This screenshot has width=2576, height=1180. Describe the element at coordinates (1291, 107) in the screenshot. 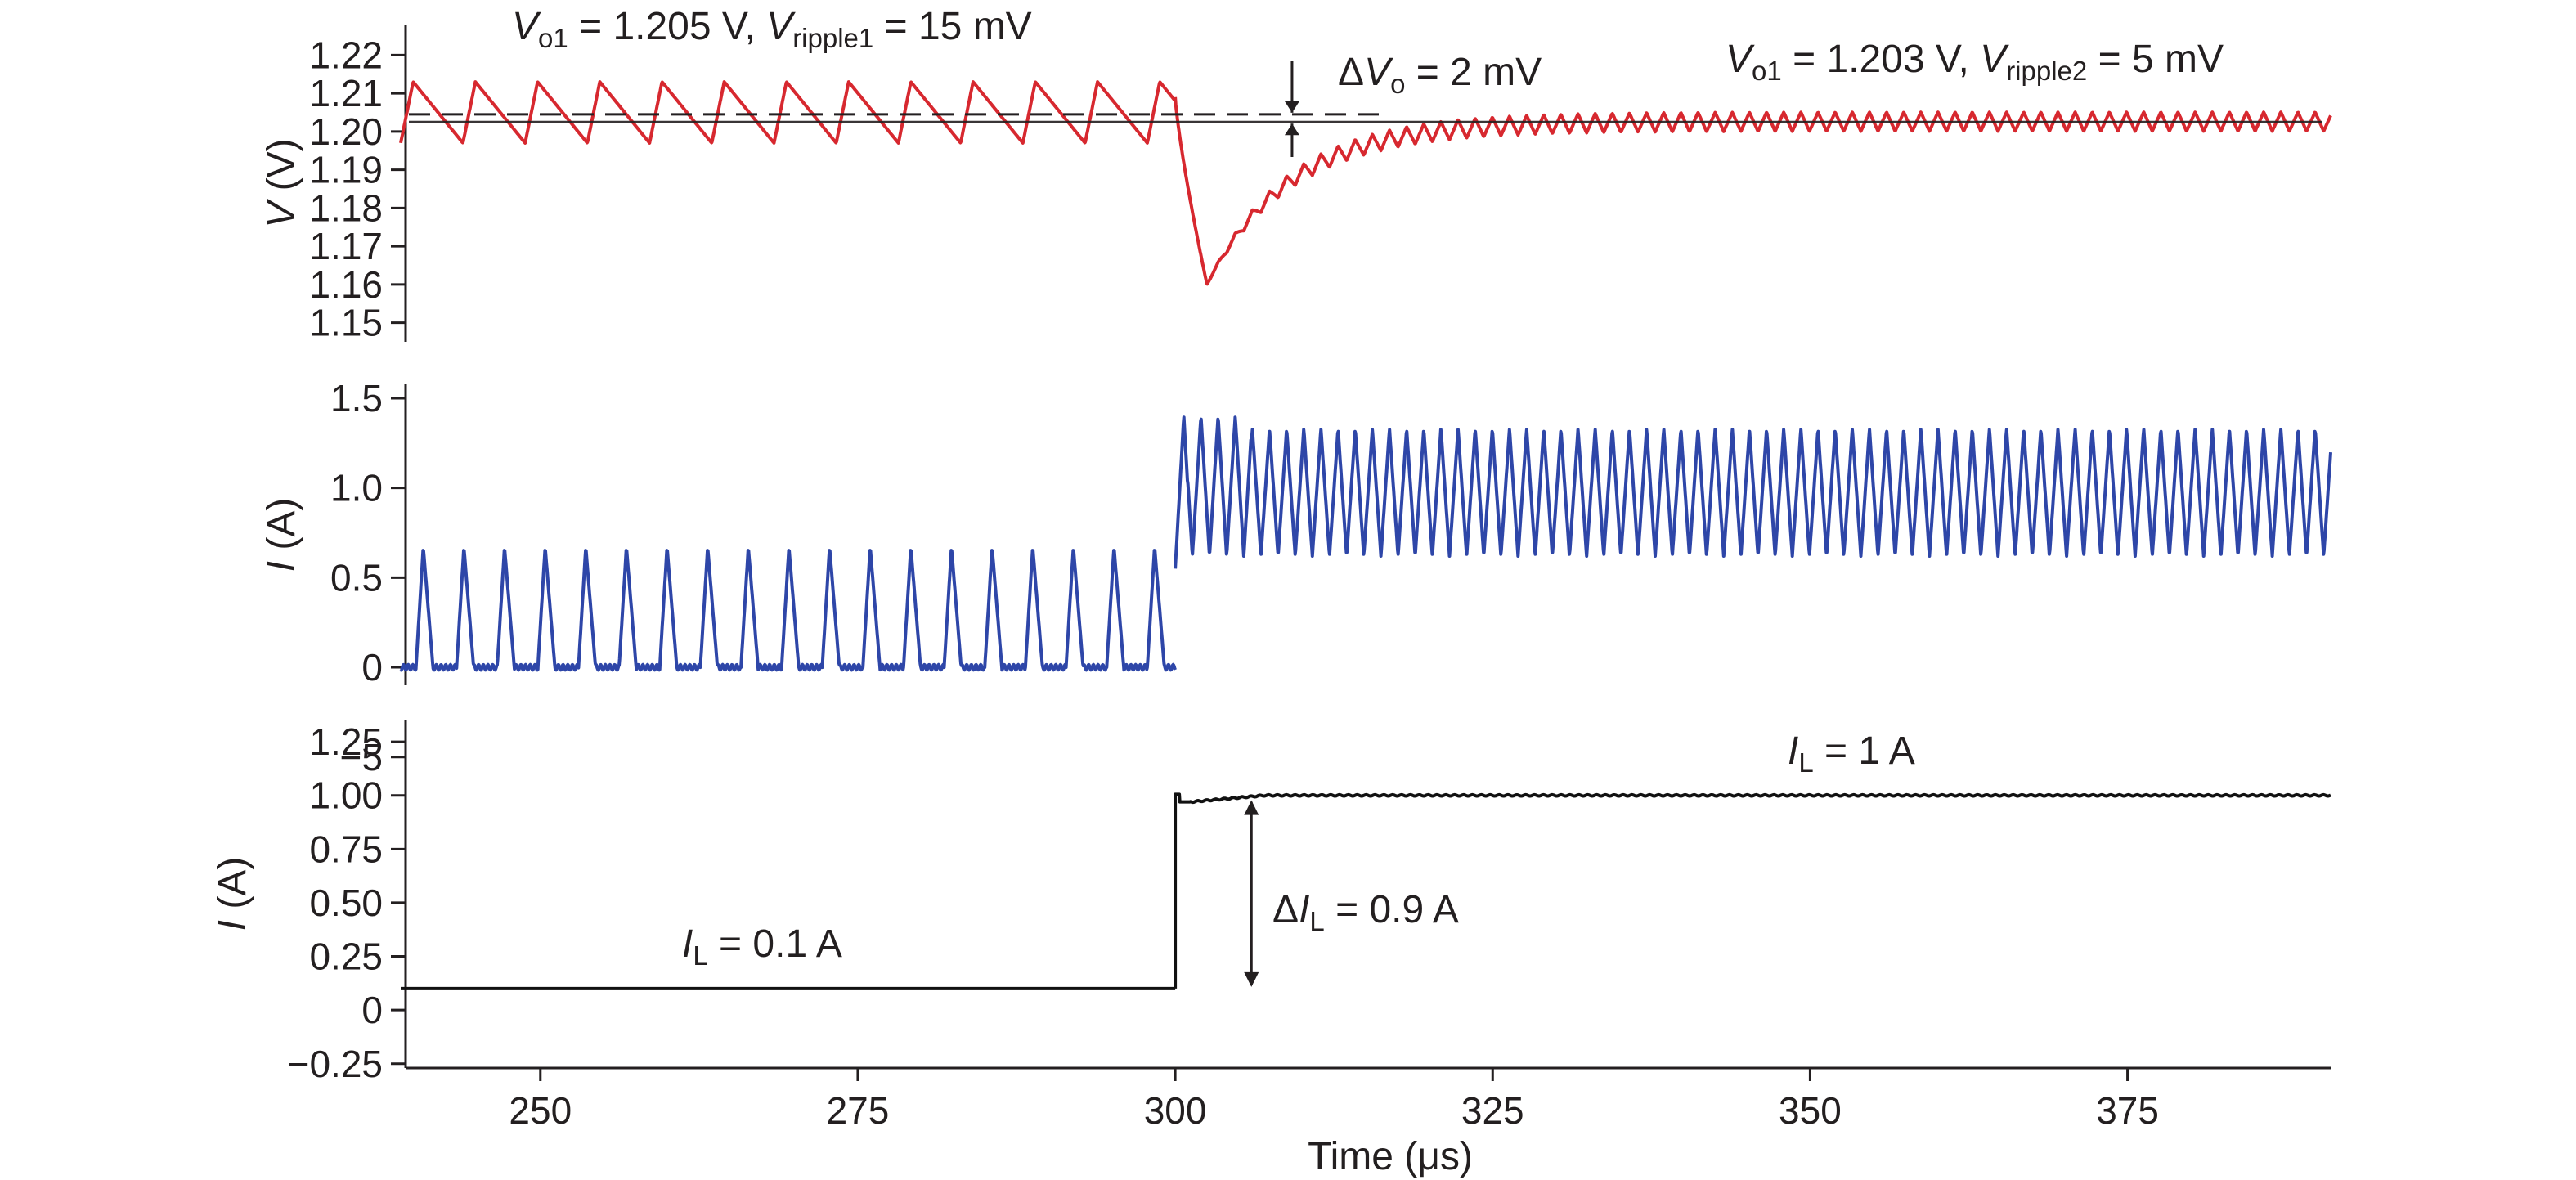

I see `delta-vo-arrowhead-top` at that location.